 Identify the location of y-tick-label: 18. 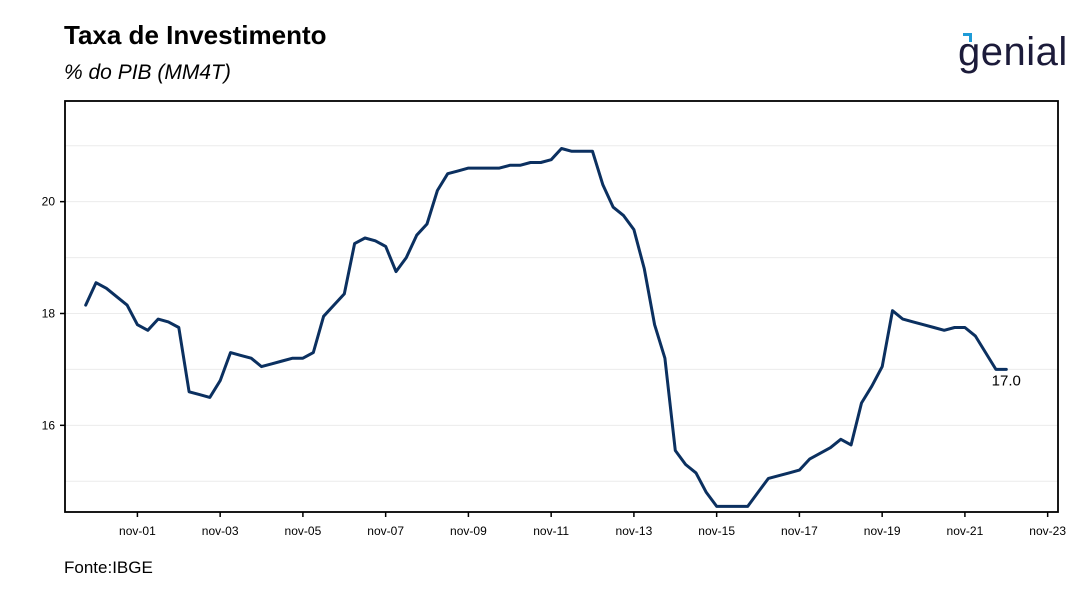
(49, 313).